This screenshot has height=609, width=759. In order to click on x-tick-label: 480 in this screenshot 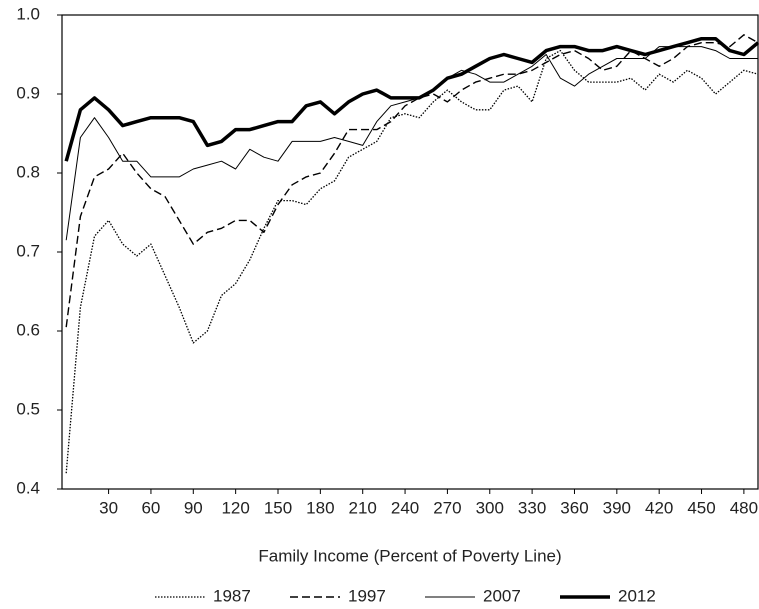, I will do `click(744, 507)`.